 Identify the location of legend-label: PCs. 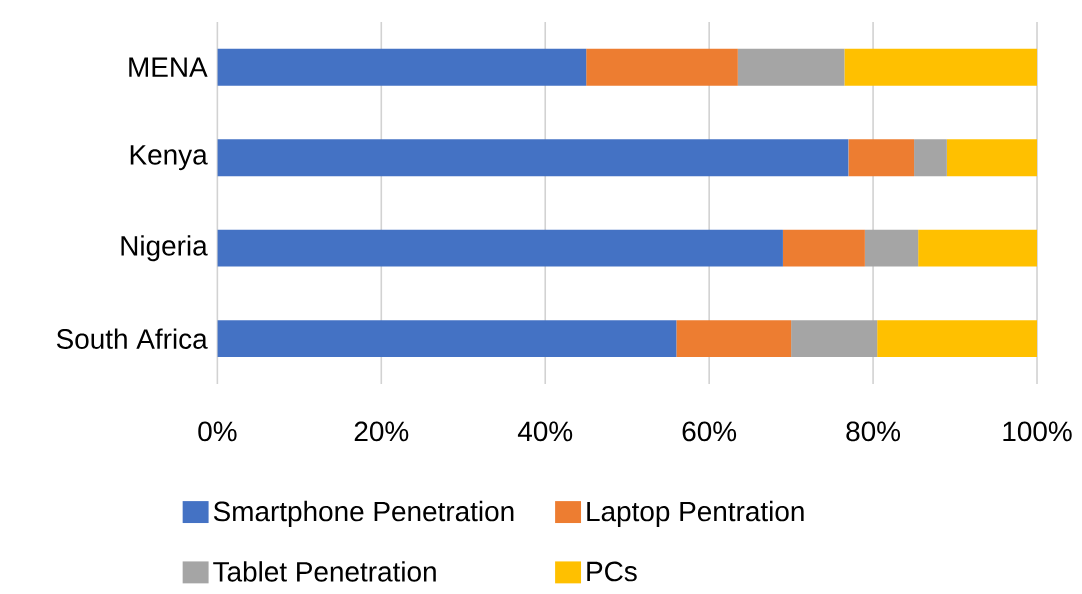
(612, 571).